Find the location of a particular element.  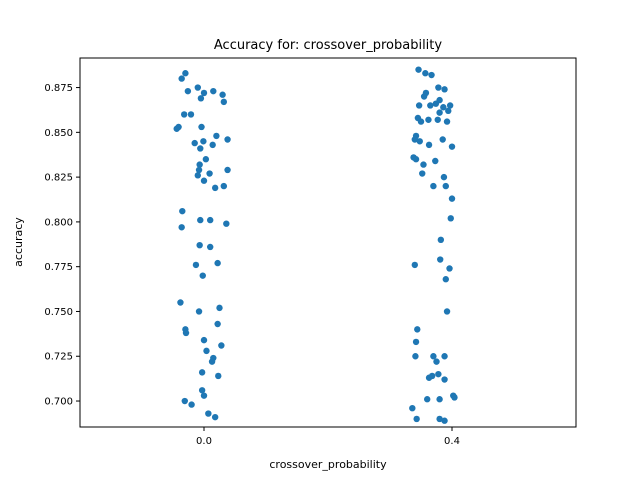

y-tick-label: 0.775 is located at coordinates (58, 267).